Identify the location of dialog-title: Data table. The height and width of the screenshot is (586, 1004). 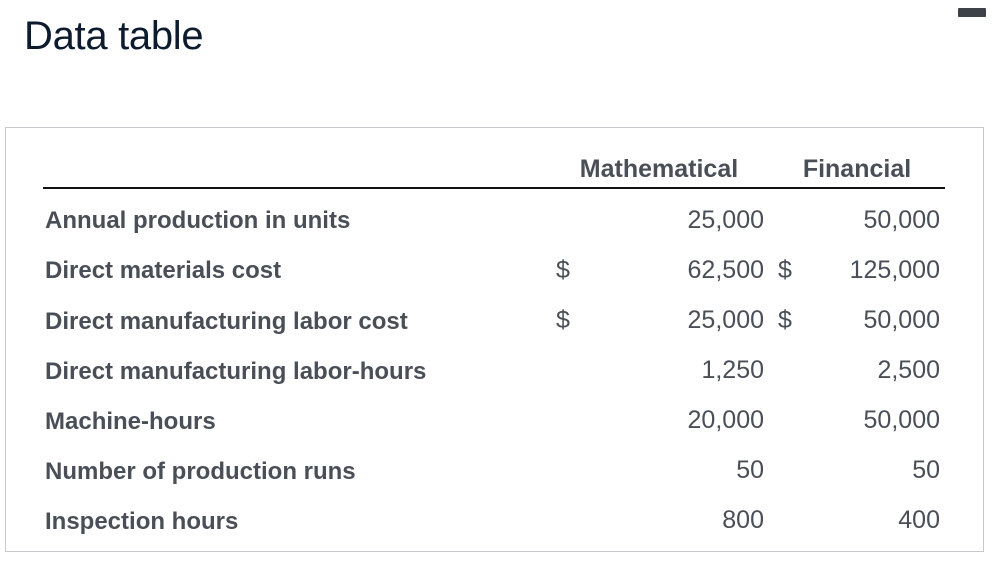
(114, 36).